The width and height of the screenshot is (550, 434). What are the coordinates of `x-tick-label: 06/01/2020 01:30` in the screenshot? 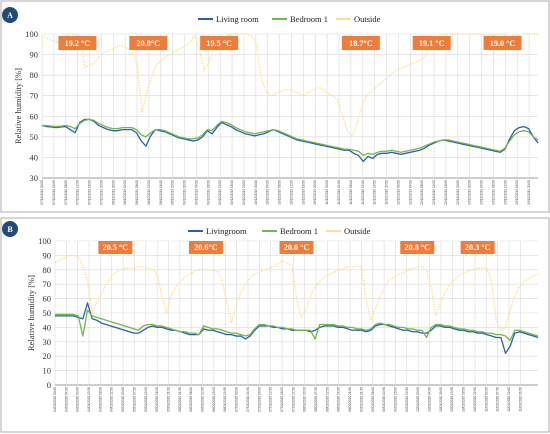 It's located at (180, 399).